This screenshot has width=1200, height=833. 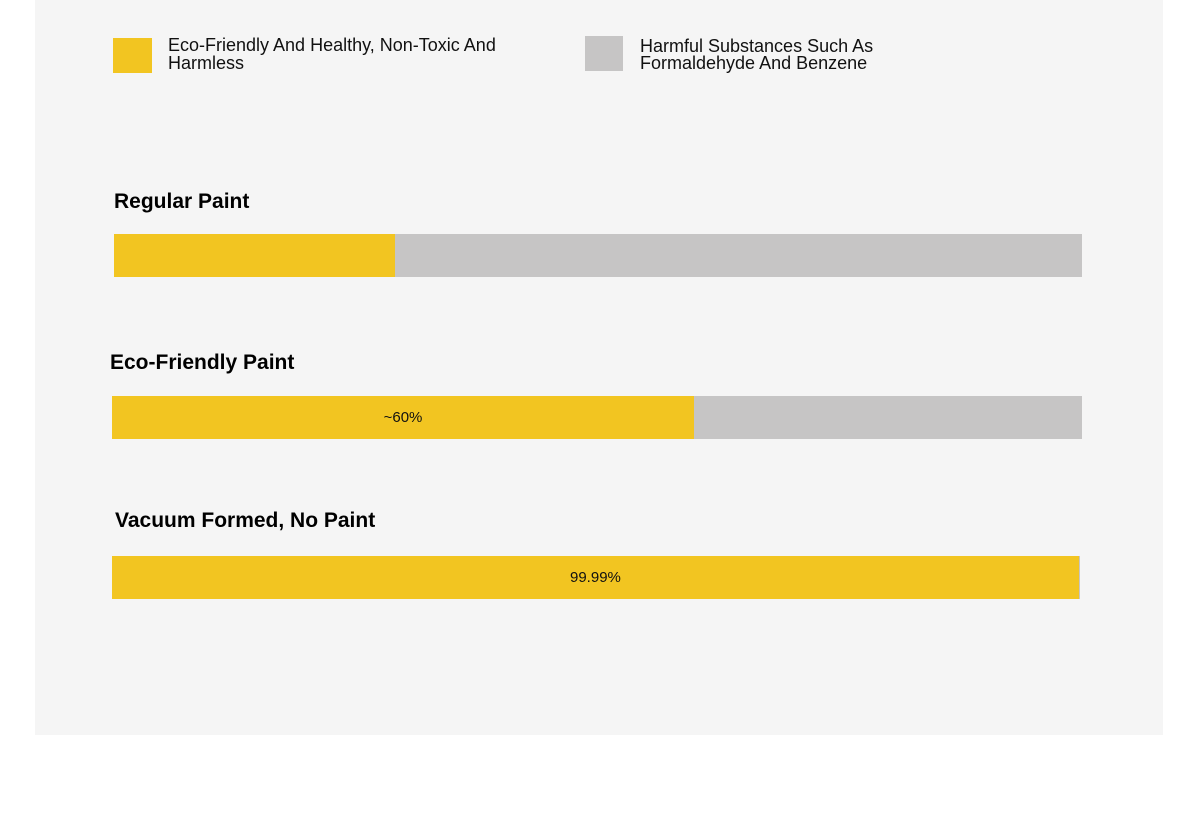 I want to click on bar-vacuum-formed: 99.99%, so click(x=595, y=577).